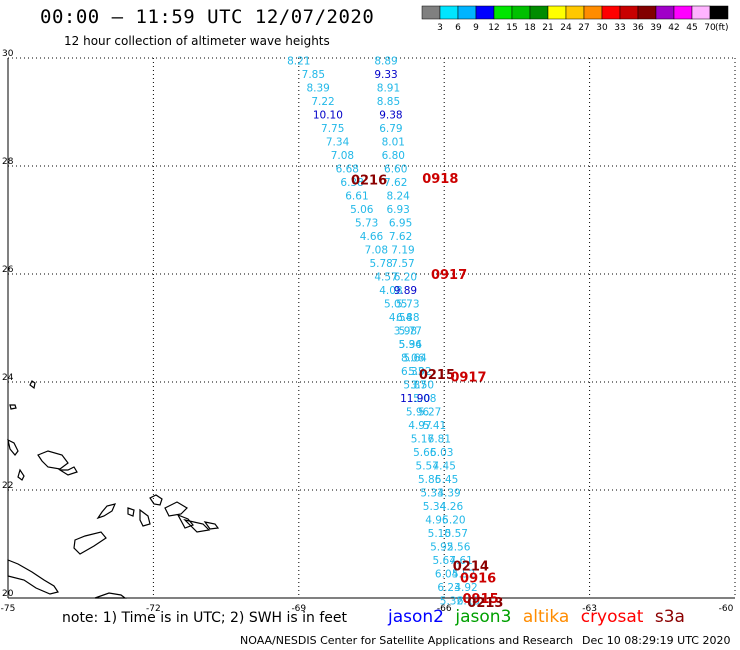 The width and height of the screenshot is (740, 650). Describe the element at coordinates (413, 359) in the screenshot. I see `wave-height-value: 8.06` at that location.